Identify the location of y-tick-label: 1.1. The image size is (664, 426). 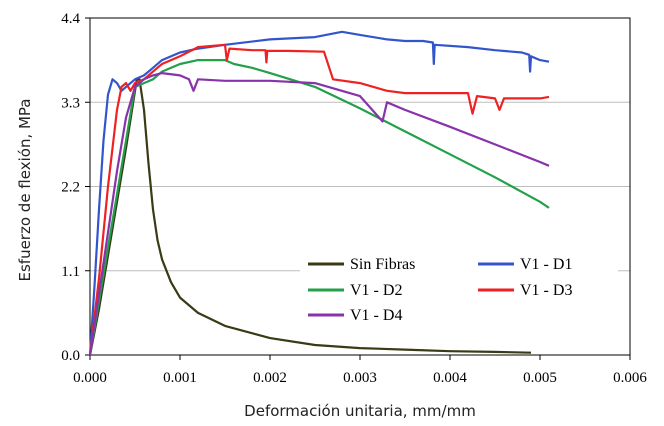
(70, 272).